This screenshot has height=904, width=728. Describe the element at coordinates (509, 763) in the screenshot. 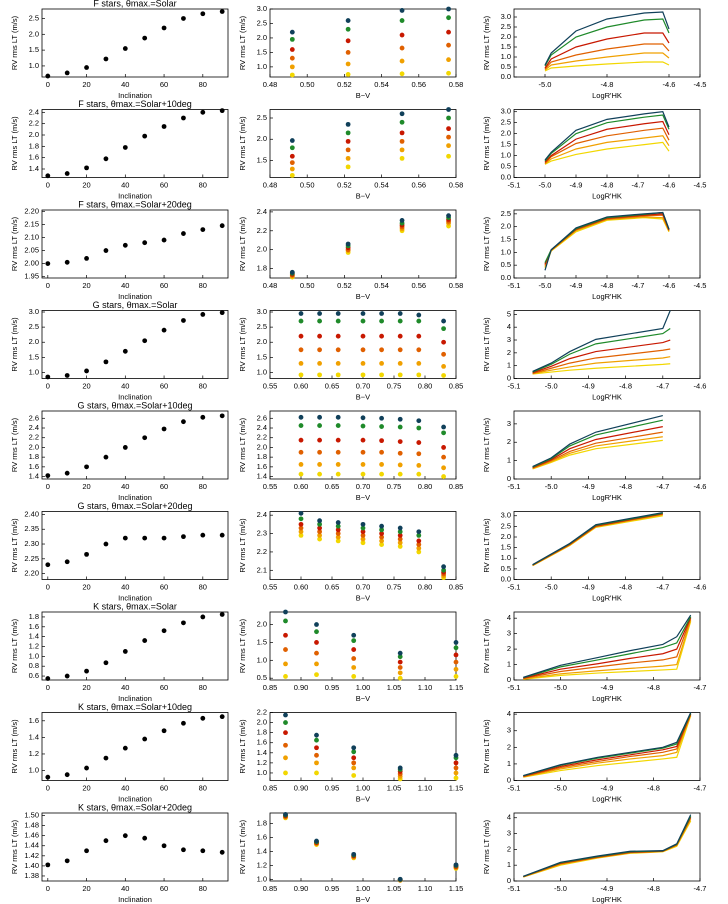

I see `y-tick-label: 1` at that location.